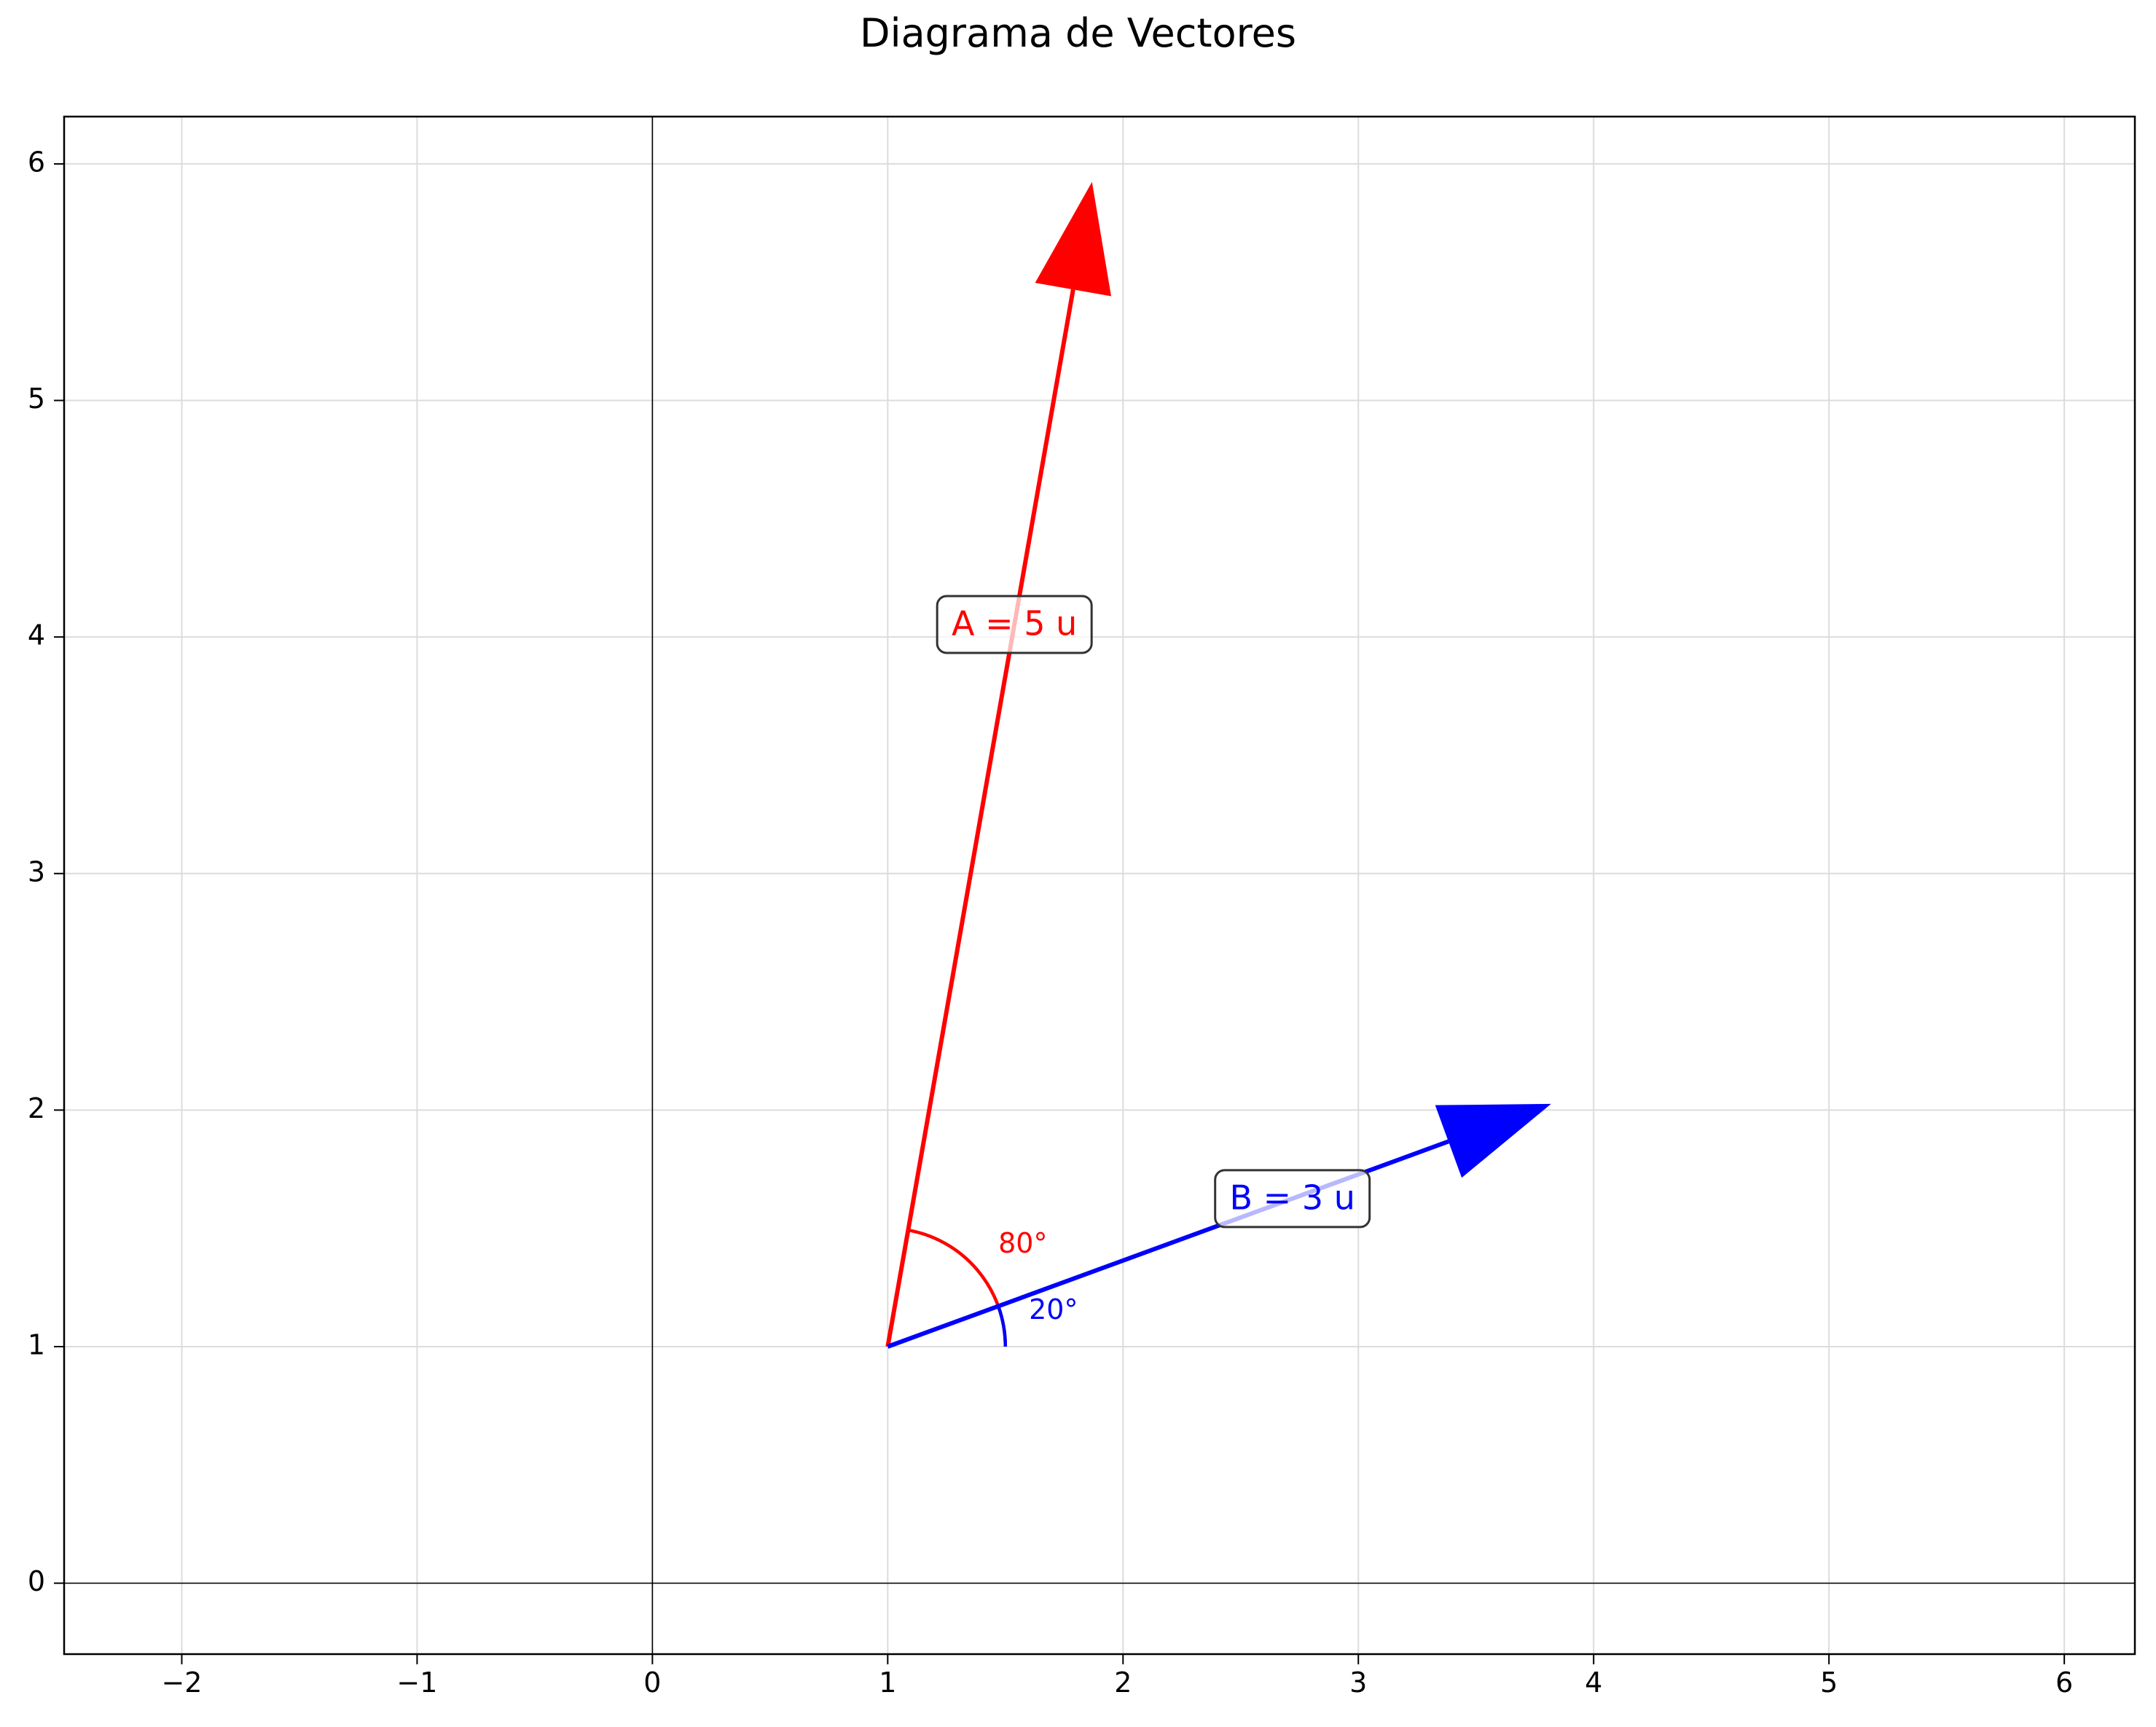 The height and width of the screenshot is (1727, 2156). What do you see at coordinates (1077, 33) in the screenshot?
I see `chart-title: Diagrama de Vectores` at bounding box center [1077, 33].